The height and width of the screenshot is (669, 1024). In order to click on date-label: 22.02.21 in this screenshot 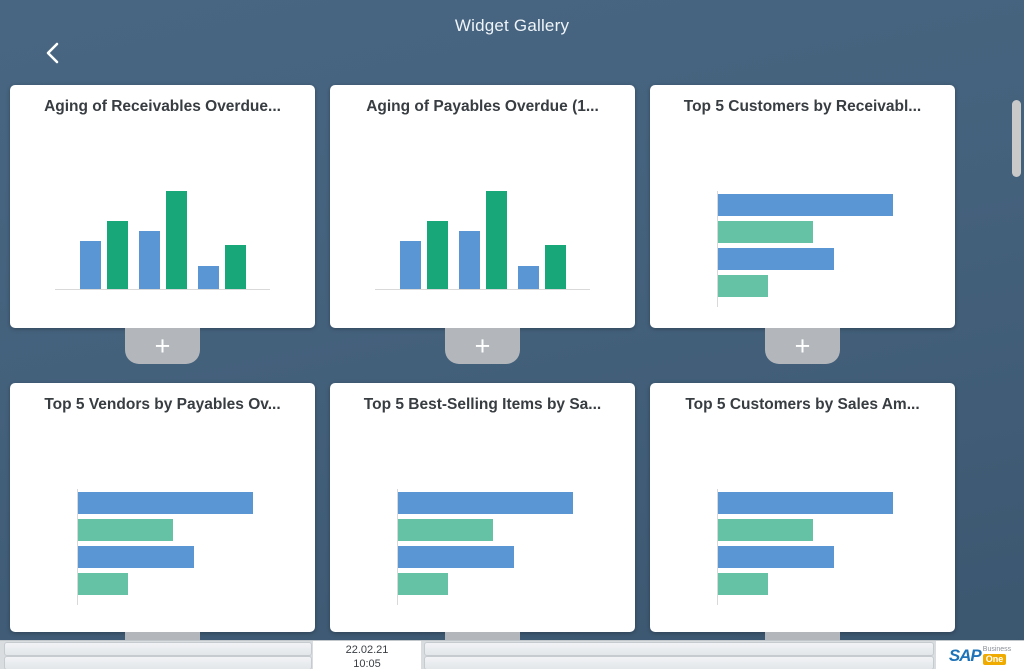, I will do `click(367, 650)`.